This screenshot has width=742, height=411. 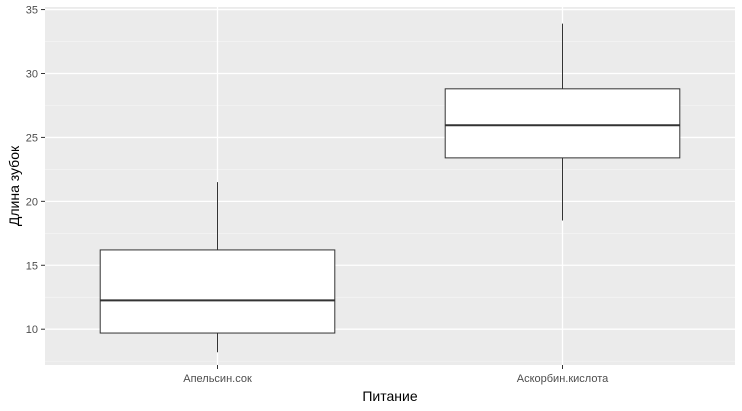 What do you see at coordinates (32, 74) in the screenshot?
I see `y-tick-label: 30` at bounding box center [32, 74].